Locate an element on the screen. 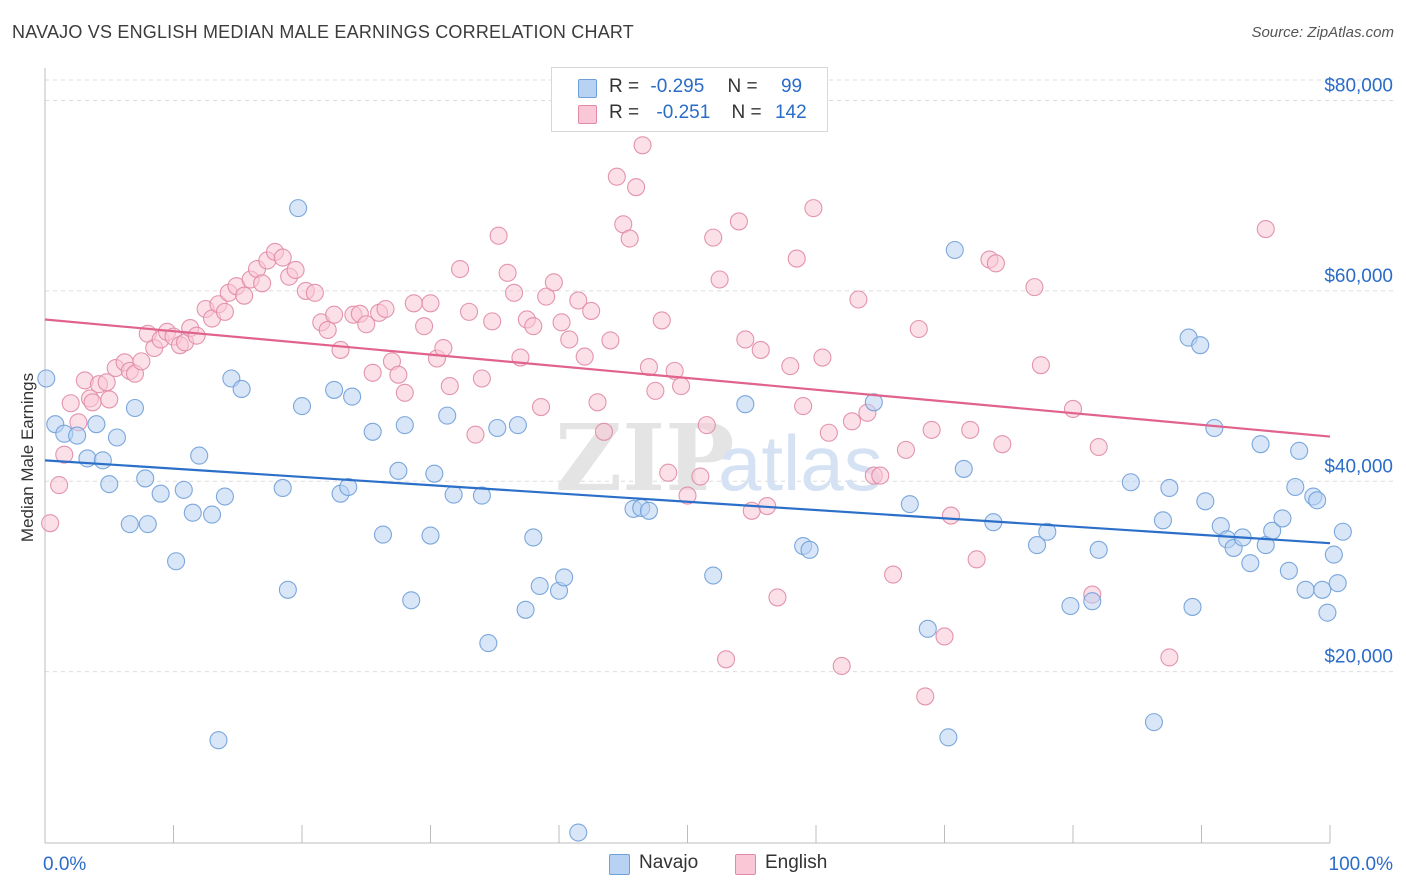  bottom-legend-label-english: English is located at coordinates (796, 862).